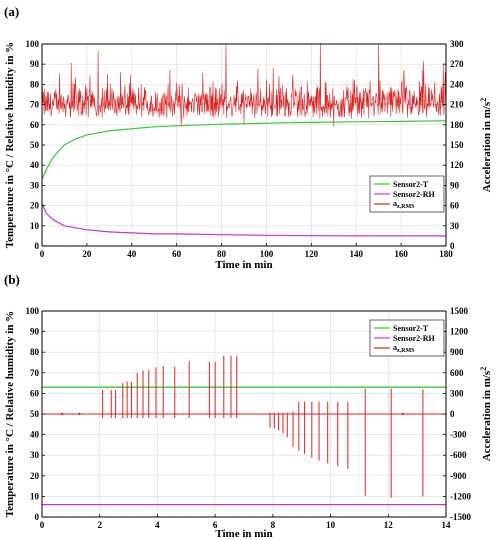 This screenshot has width=500, height=540. What do you see at coordinates (12, 279) in the screenshot?
I see `panel-label-b: (b)` at bounding box center [12, 279].